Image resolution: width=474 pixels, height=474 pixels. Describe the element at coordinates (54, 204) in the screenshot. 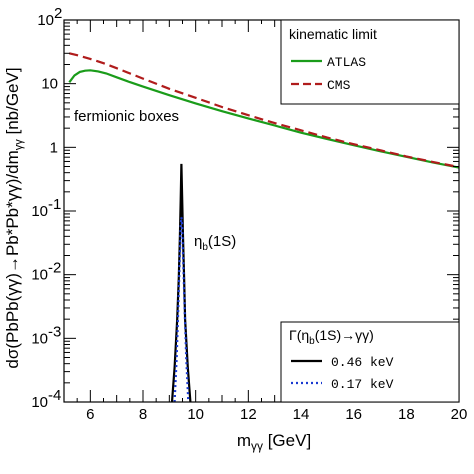

I see `y-tick-exponent: -1` at that location.